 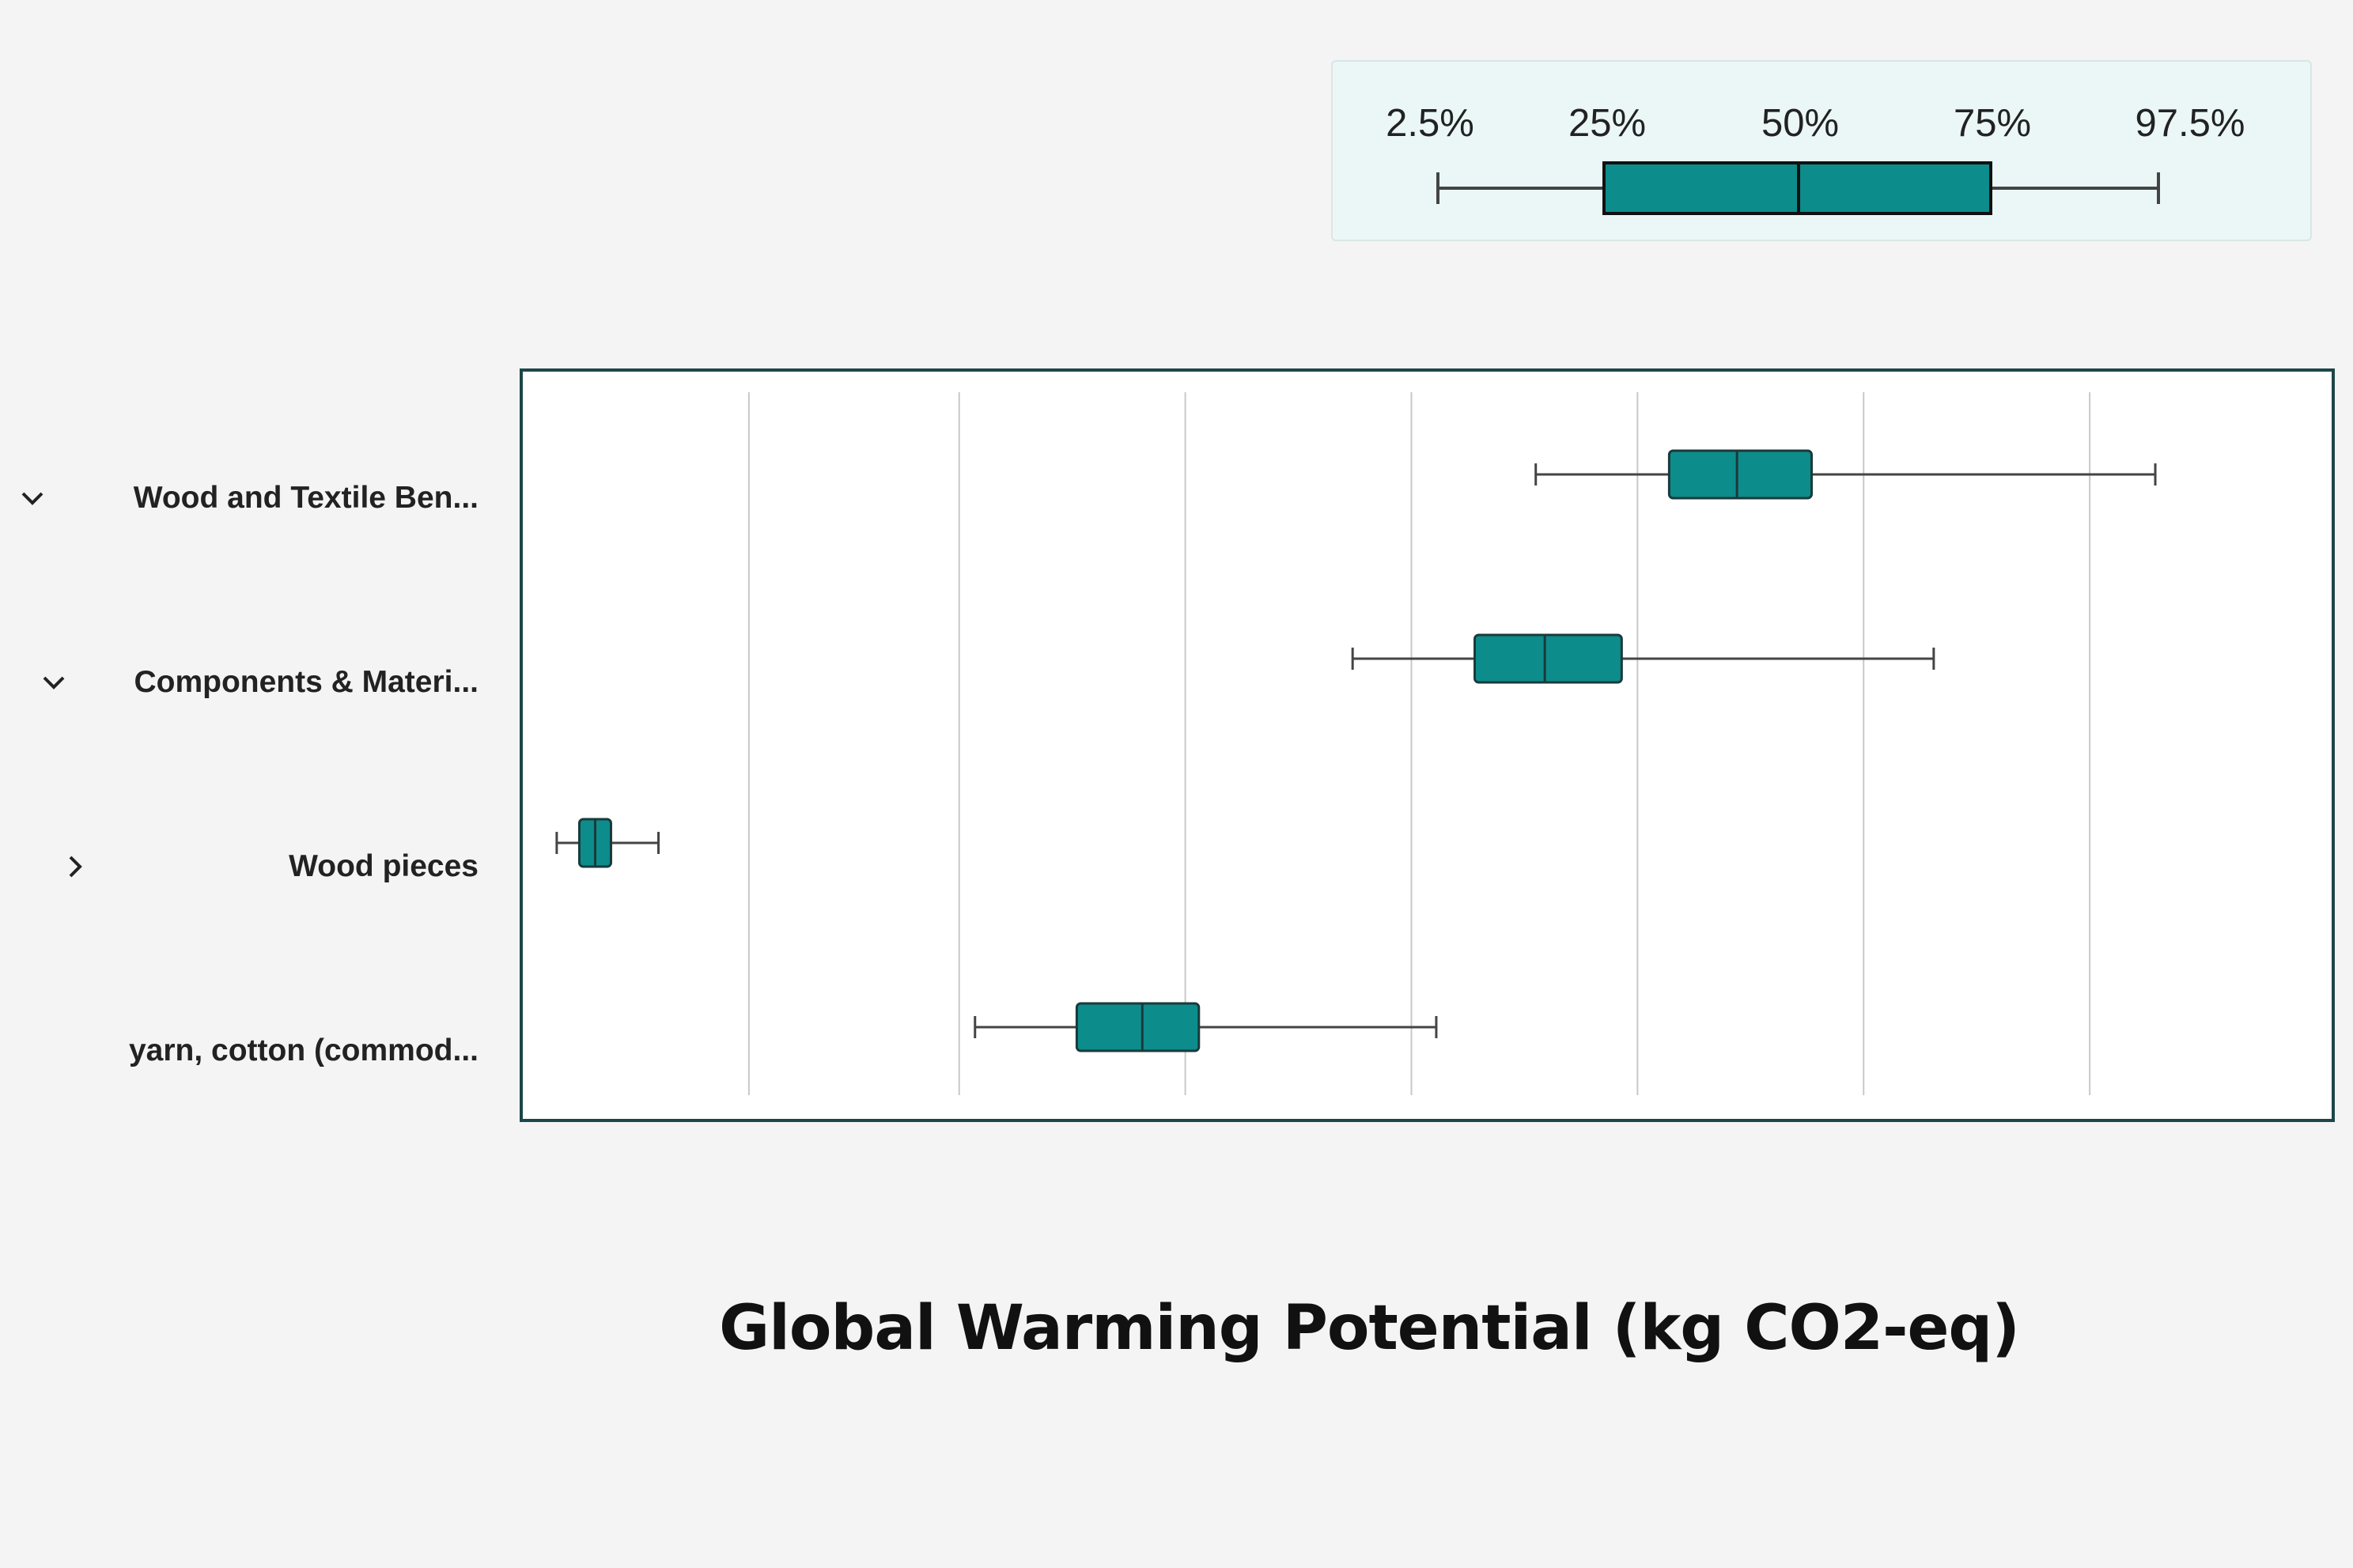 What do you see at coordinates (2190, 123) in the screenshot?
I see `legend-label-p97-5: 97.5%` at bounding box center [2190, 123].